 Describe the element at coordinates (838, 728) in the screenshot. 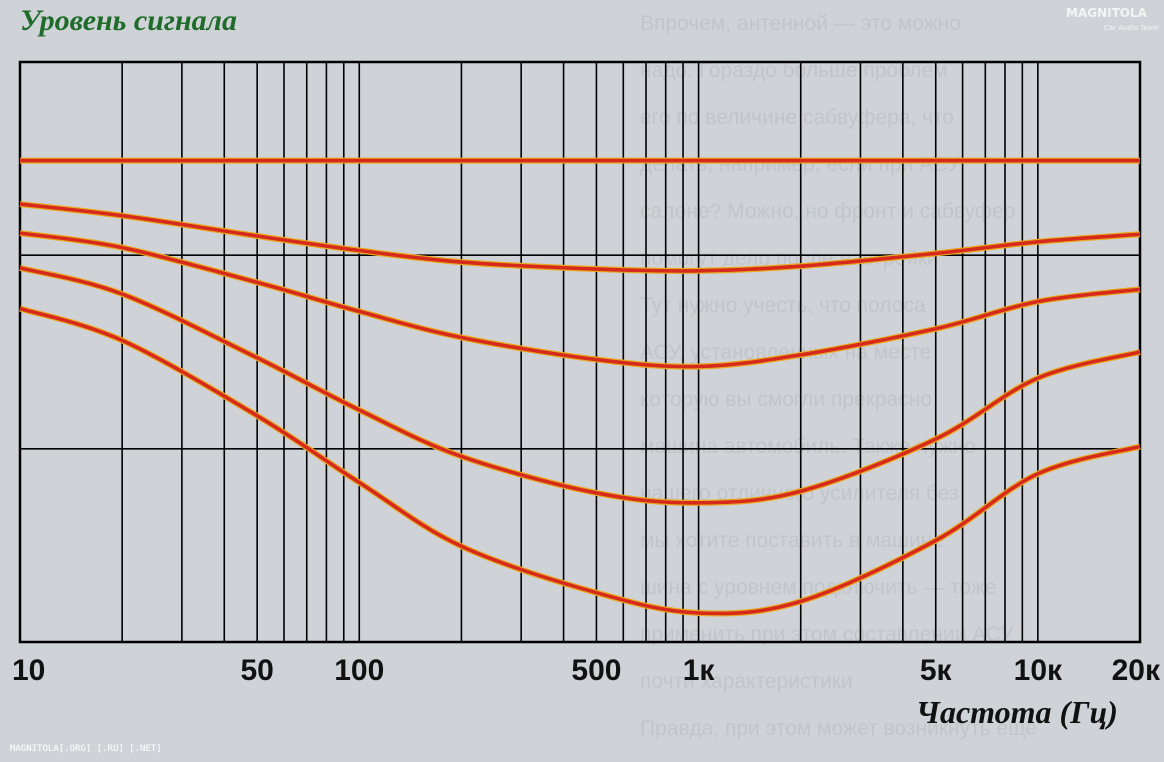

I see `background-text-line: Правда, при этом может возникнуть еще` at that location.